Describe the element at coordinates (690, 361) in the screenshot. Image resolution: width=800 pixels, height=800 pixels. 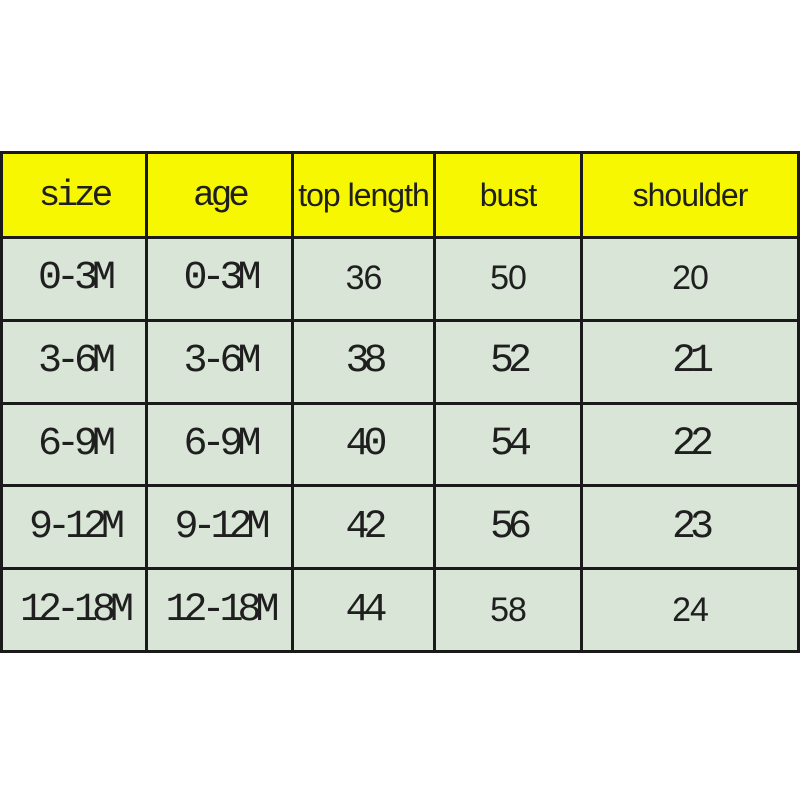
I see `table-cell: 21` at that location.